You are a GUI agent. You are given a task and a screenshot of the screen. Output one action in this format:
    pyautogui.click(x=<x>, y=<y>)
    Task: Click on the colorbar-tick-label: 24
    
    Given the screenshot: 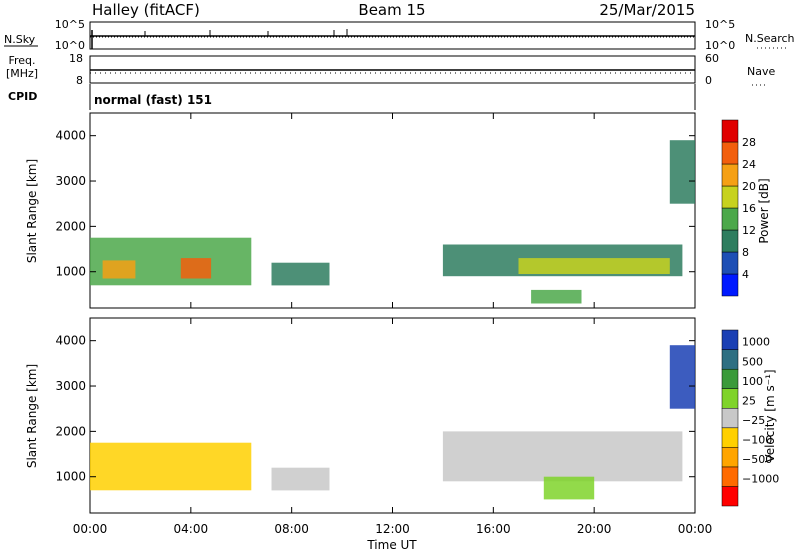 What is the action you would take?
    pyautogui.click(x=749, y=164)
    